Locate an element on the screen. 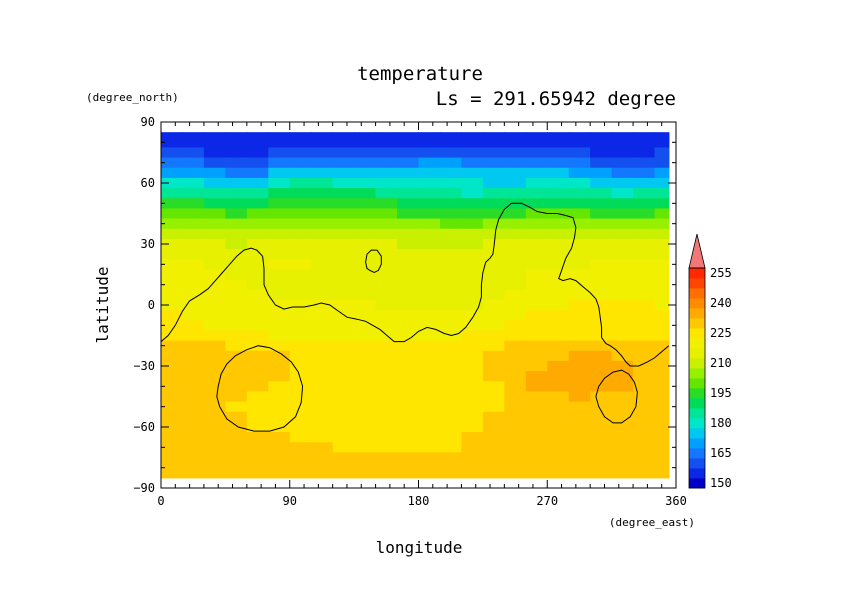 The image size is (842, 595). y-axis-label: latitude is located at coordinates (102, 304).